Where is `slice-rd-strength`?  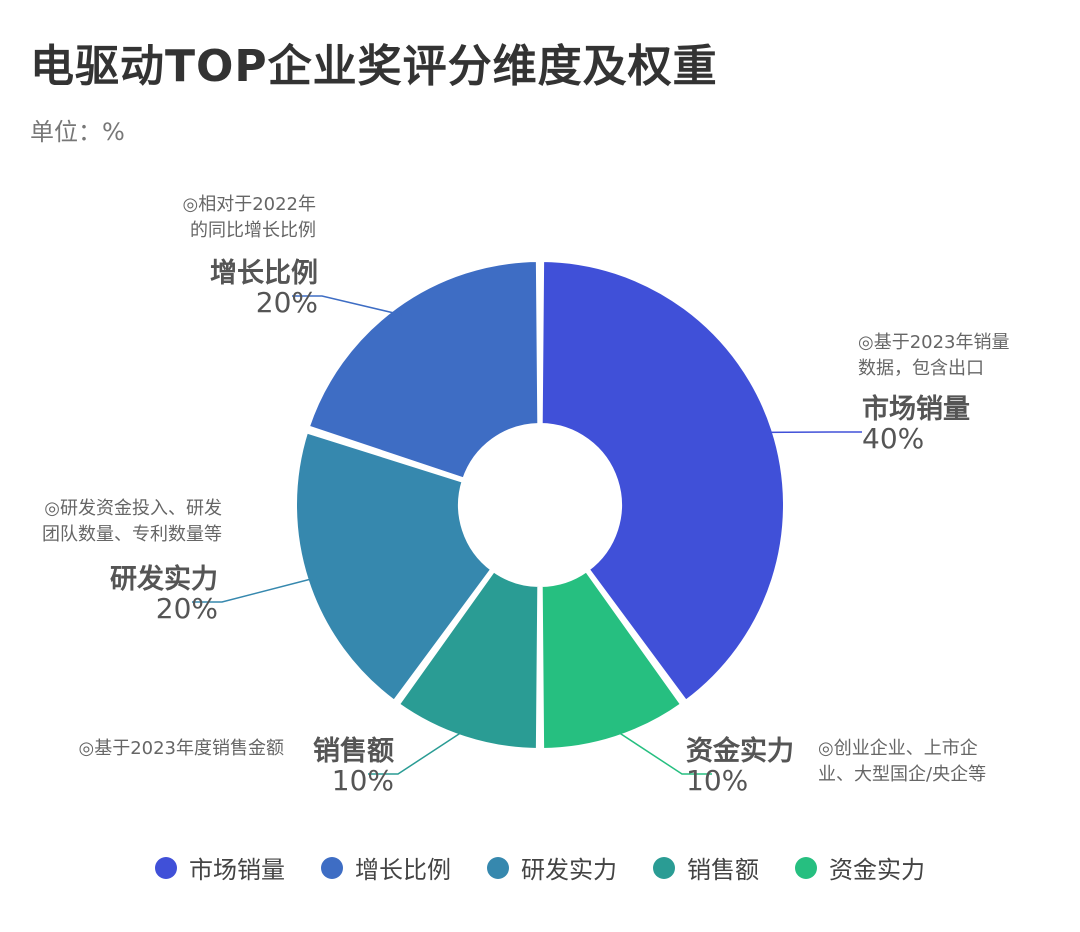
slice-rd-strength is located at coordinates (394, 566).